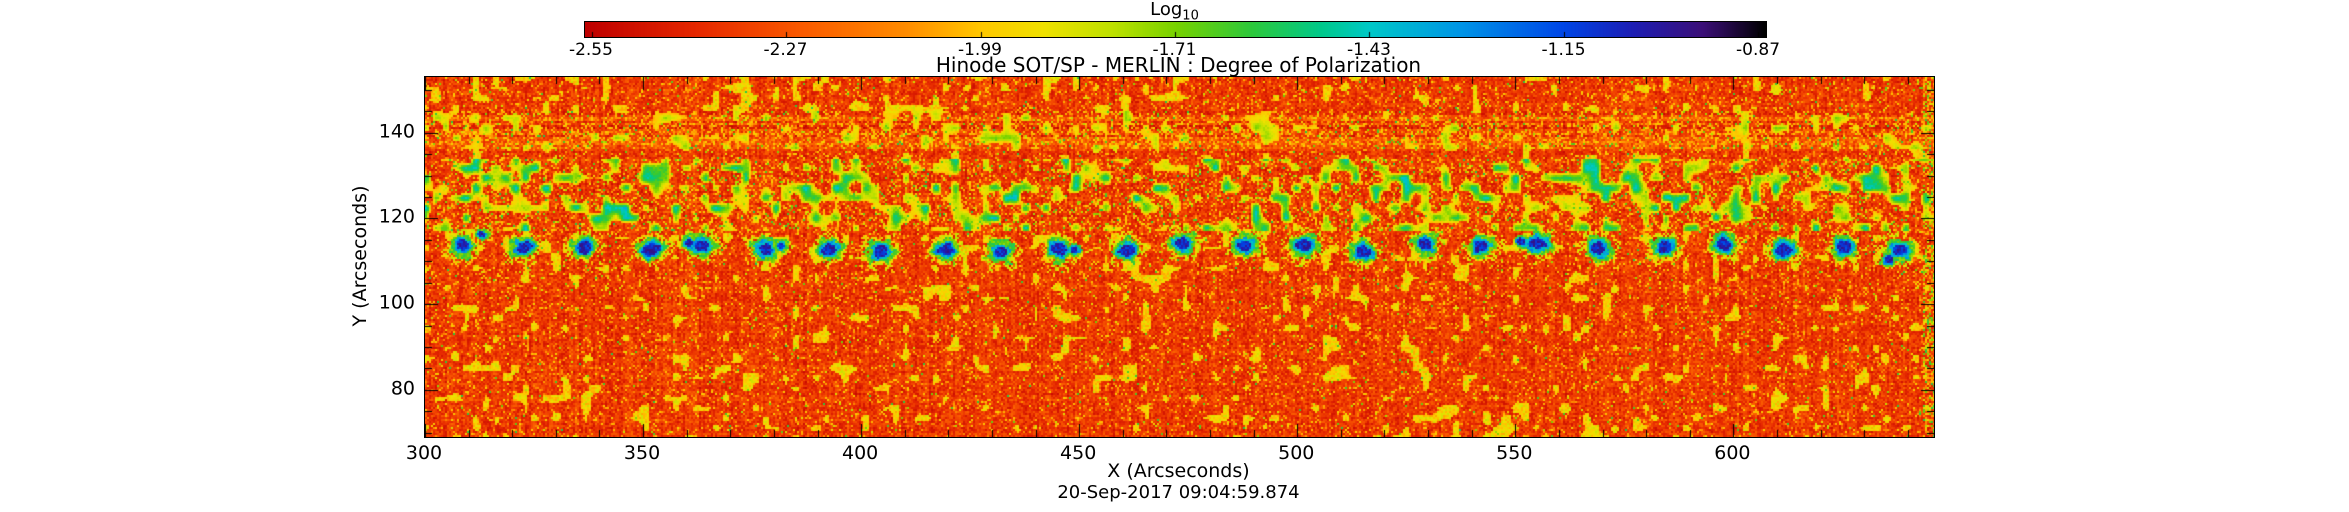 The image size is (2349, 512). What do you see at coordinates (642, 453) in the screenshot?
I see `x-tick-label: 350` at bounding box center [642, 453].